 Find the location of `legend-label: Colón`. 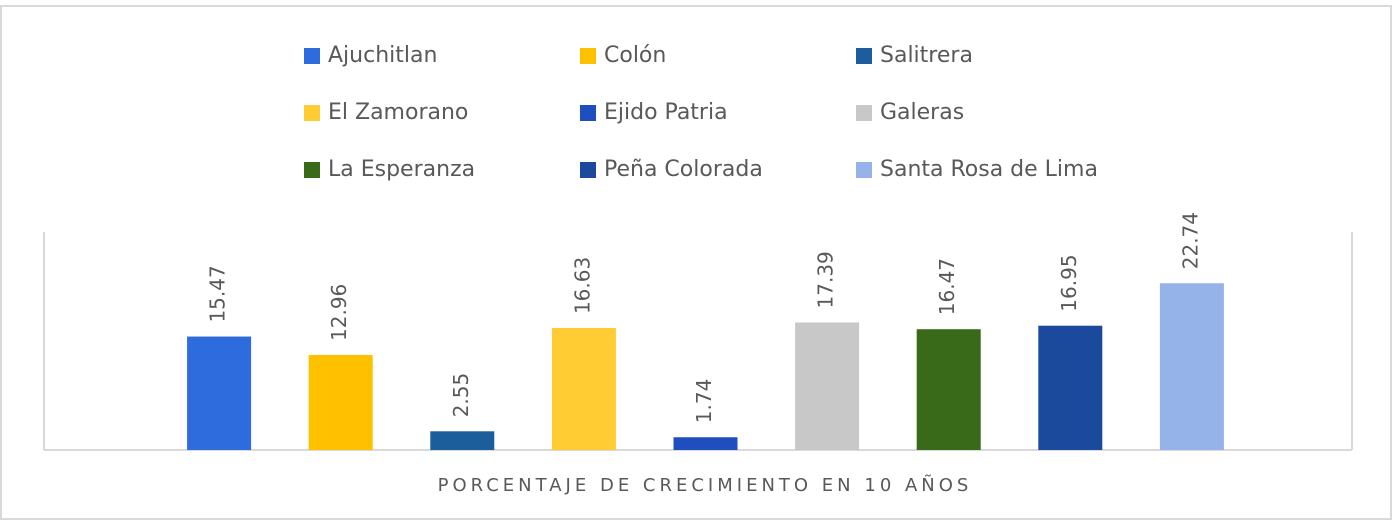

legend-label: Colón is located at coordinates (635, 55).